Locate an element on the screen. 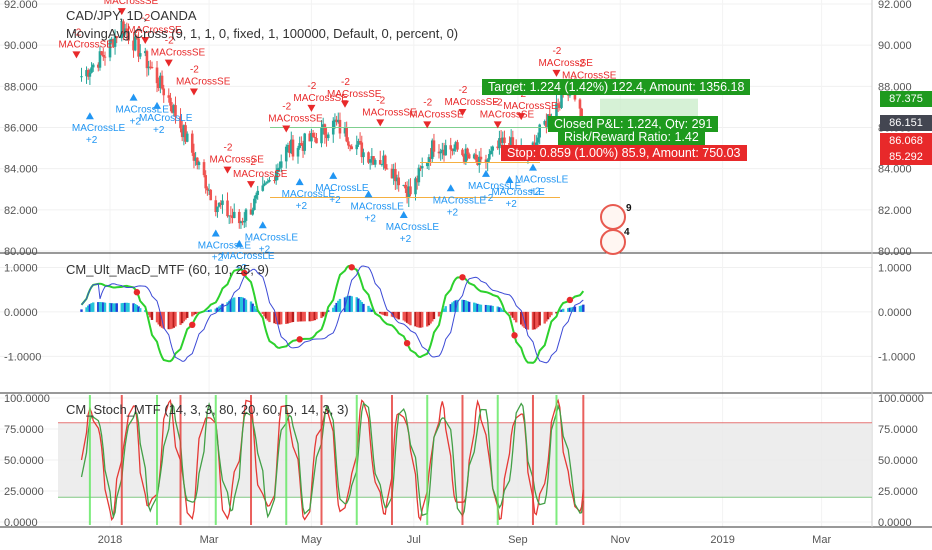  canada-flag-icon is located at coordinates (613, 242).